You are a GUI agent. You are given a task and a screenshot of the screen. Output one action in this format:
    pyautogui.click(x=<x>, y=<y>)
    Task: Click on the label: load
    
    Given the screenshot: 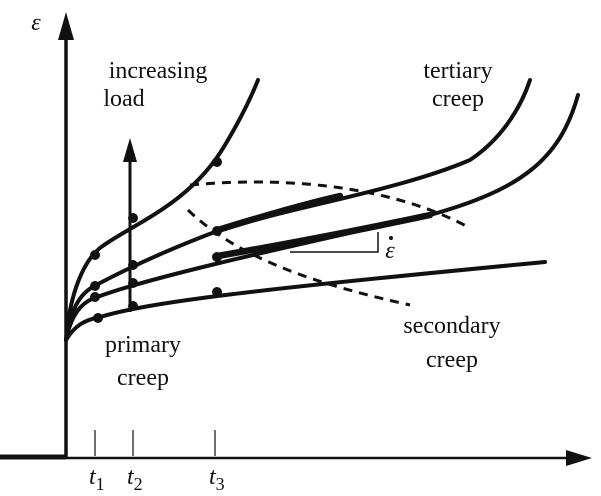 What is the action you would take?
    pyautogui.click(x=123, y=99)
    